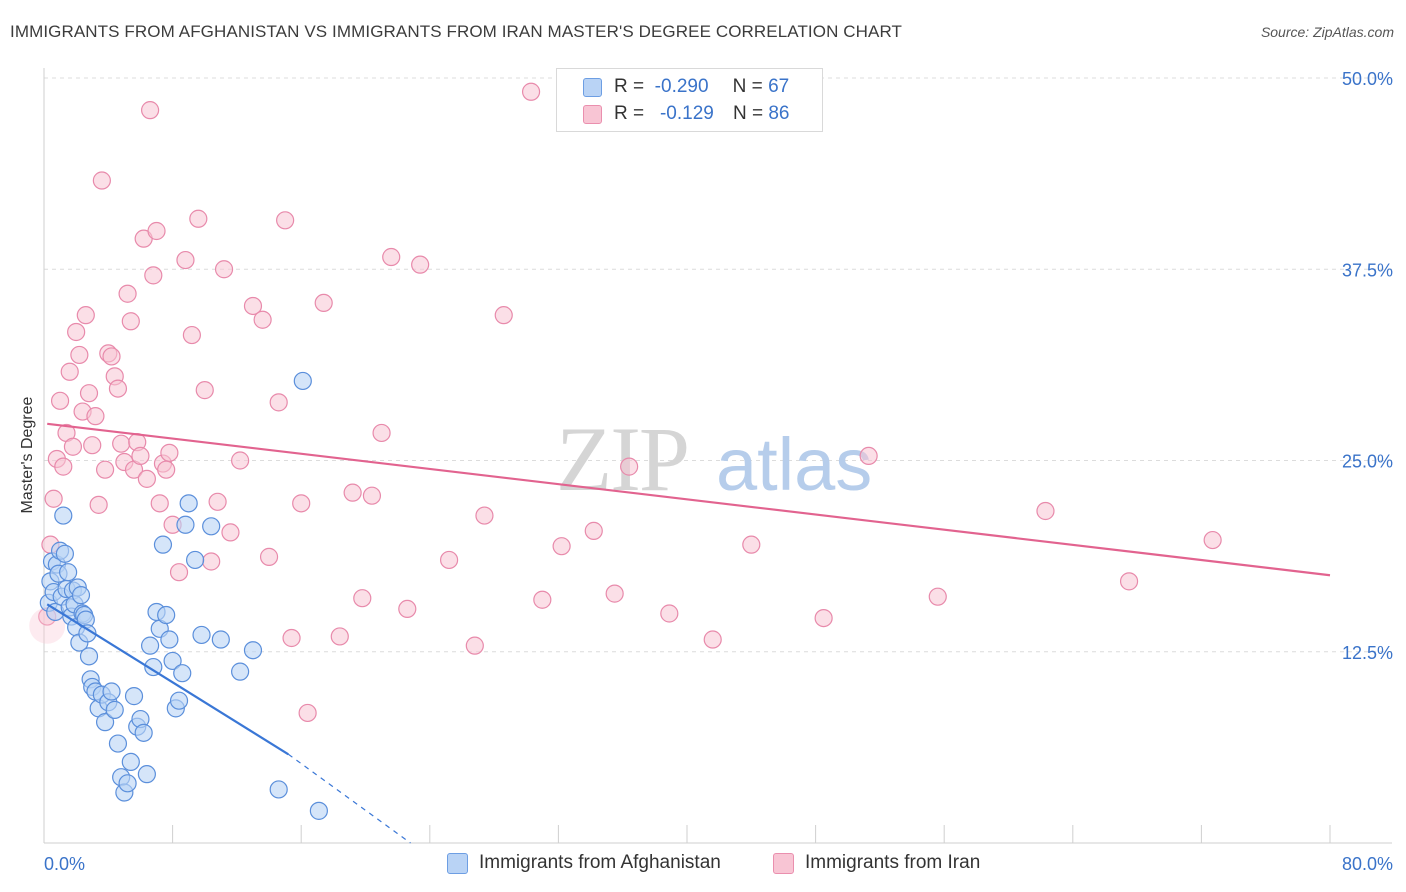 The image size is (1406, 892). What do you see at coordinates (893, 862) in the screenshot?
I see `bottom-legend-label-iran: Immigrants from Iran` at bounding box center [893, 862].